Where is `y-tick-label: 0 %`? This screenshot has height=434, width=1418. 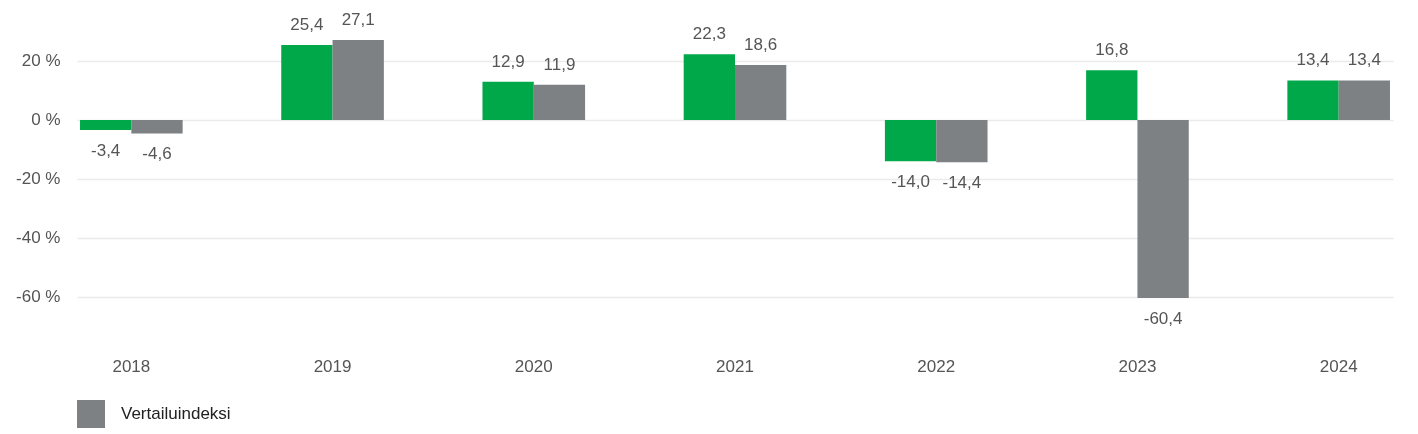 y-tick-label: 0 % is located at coordinates (46, 120).